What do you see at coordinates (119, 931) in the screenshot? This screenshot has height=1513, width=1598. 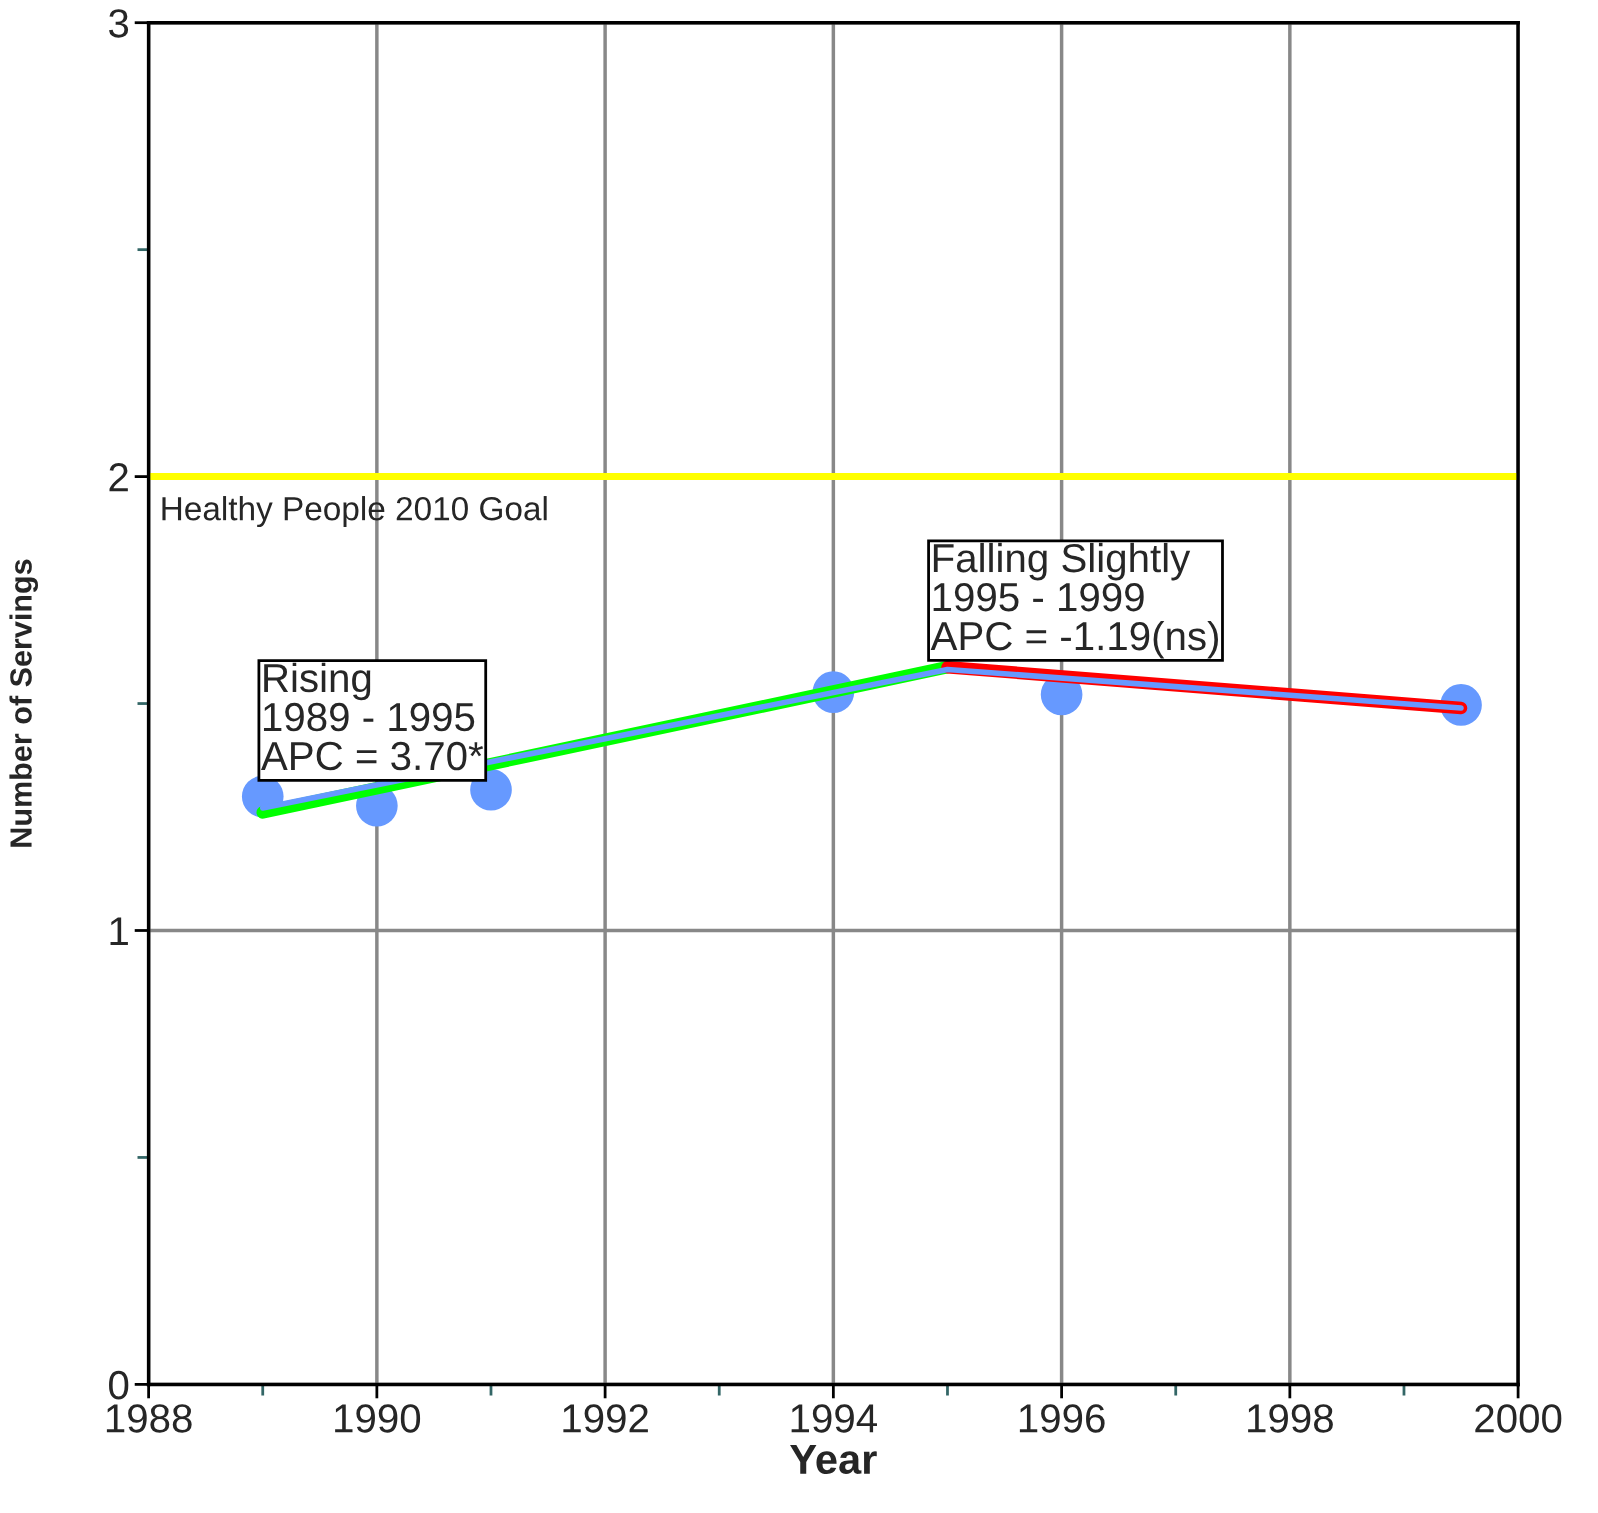 I see `y-tick-label: 1` at bounding box center [119, 931].